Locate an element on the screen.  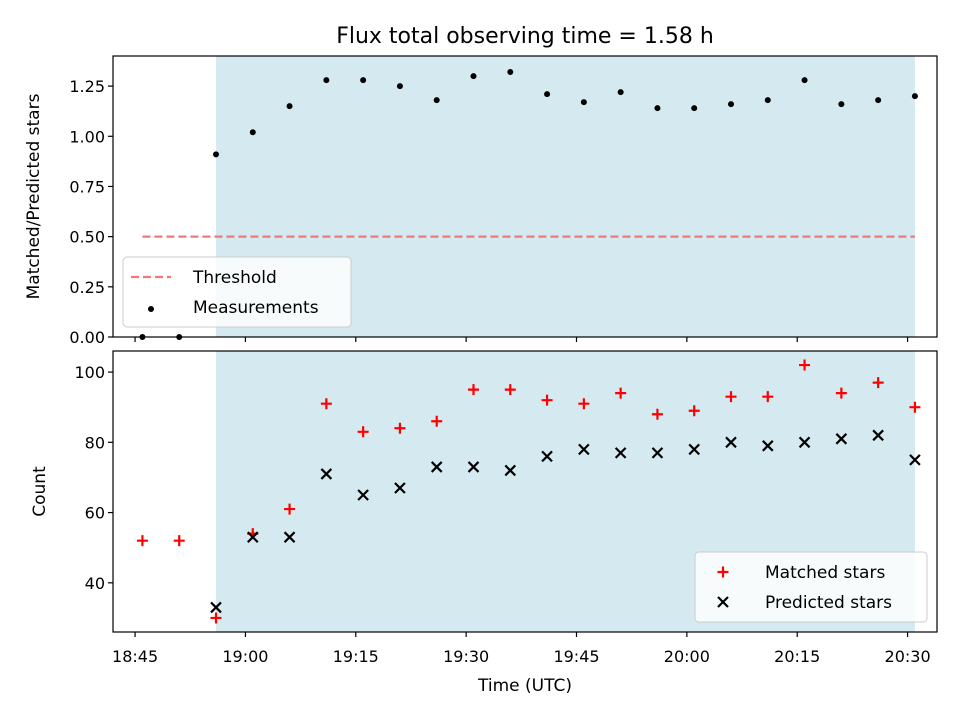
legend-label-measurements: Measurements is located at coordinates (256, 308).